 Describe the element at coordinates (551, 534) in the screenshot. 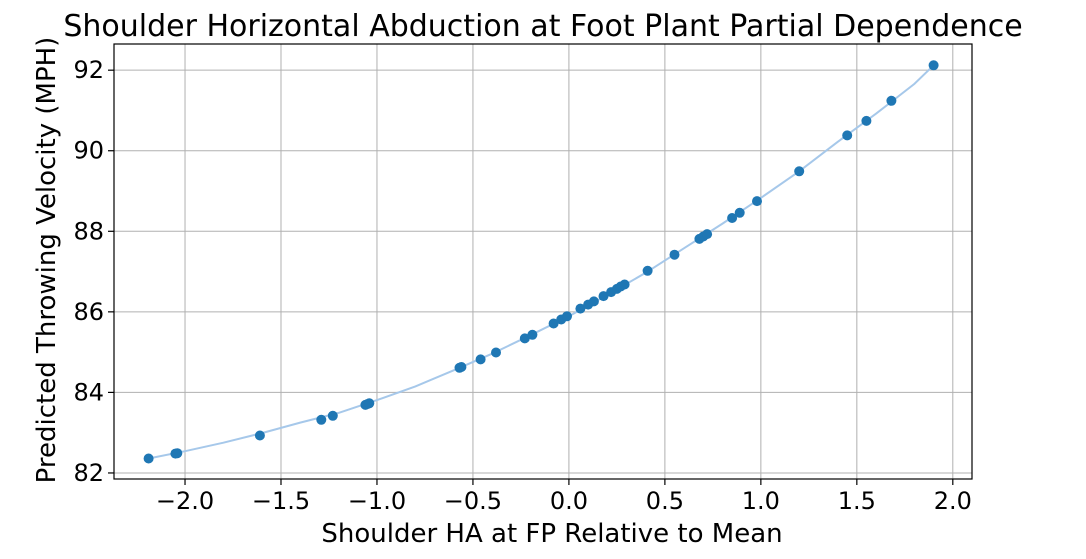

I see `x-axis-label: Shoulder HA at FP Relative to Mean` at that location.